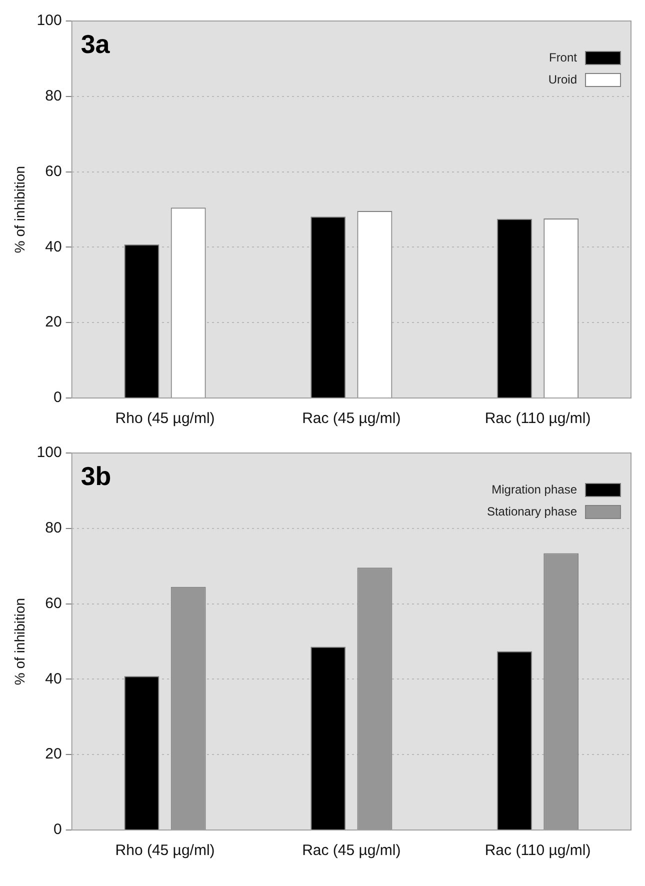  I want to click on legend-label: Uroid, so click(562, 79).